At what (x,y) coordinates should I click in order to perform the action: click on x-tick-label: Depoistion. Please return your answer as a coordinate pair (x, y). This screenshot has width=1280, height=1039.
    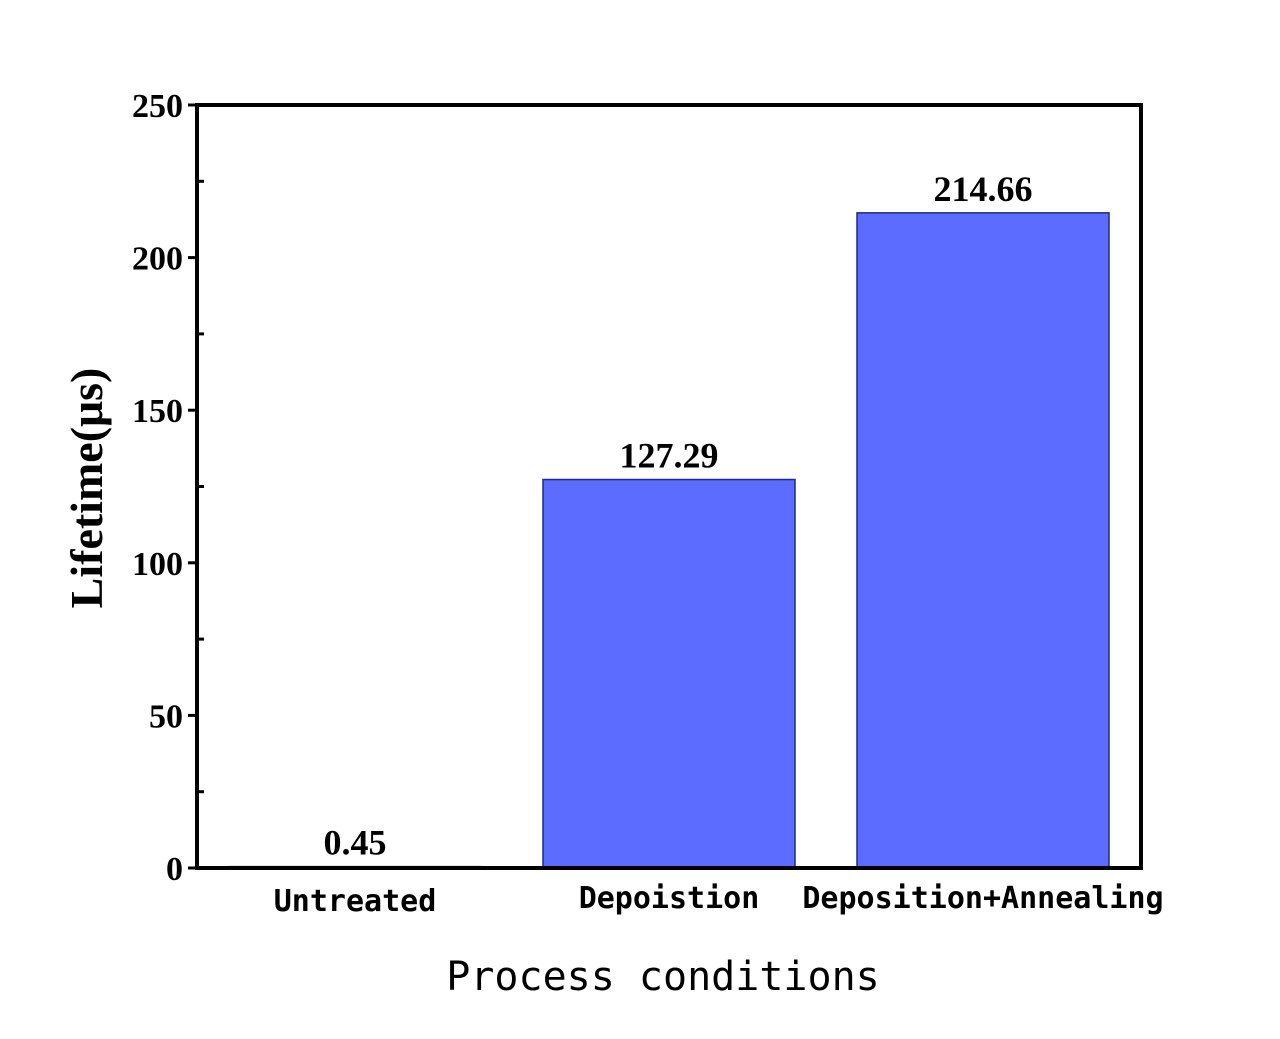
    Looking at the image, I should click on (669, 898).